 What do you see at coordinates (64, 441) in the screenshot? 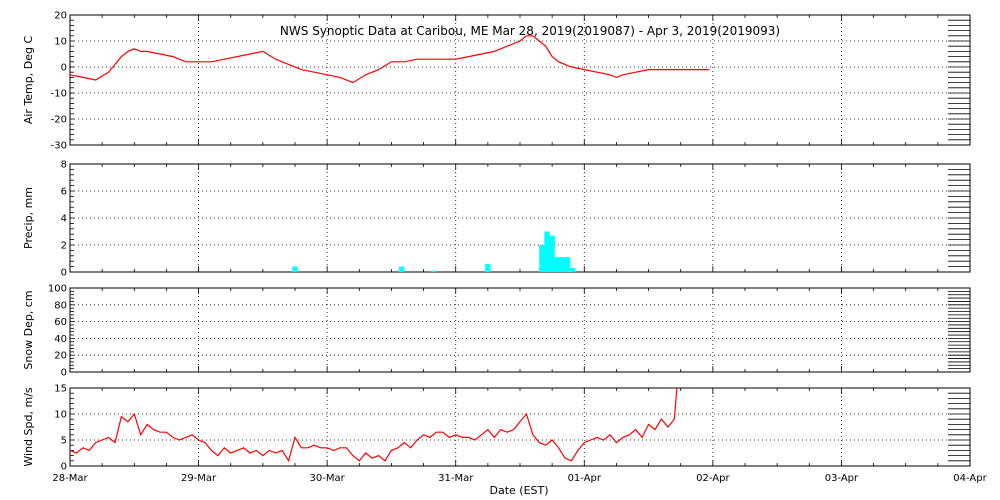
I see `wind-ytick-label: 5` at bounding box center [64, 441].